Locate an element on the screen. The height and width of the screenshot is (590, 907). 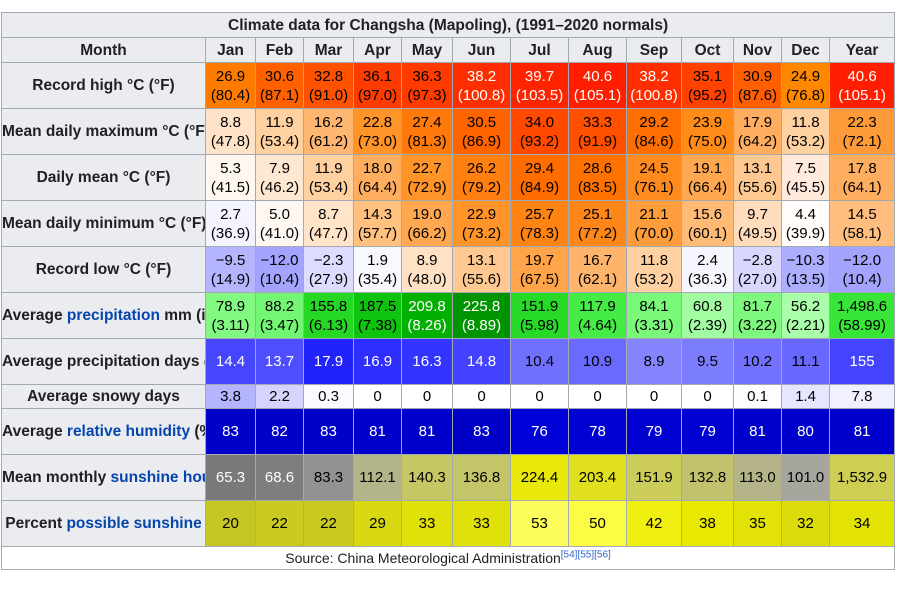
cell-value-fahrenheit: (6.13) is located at coordinates (328, 325).